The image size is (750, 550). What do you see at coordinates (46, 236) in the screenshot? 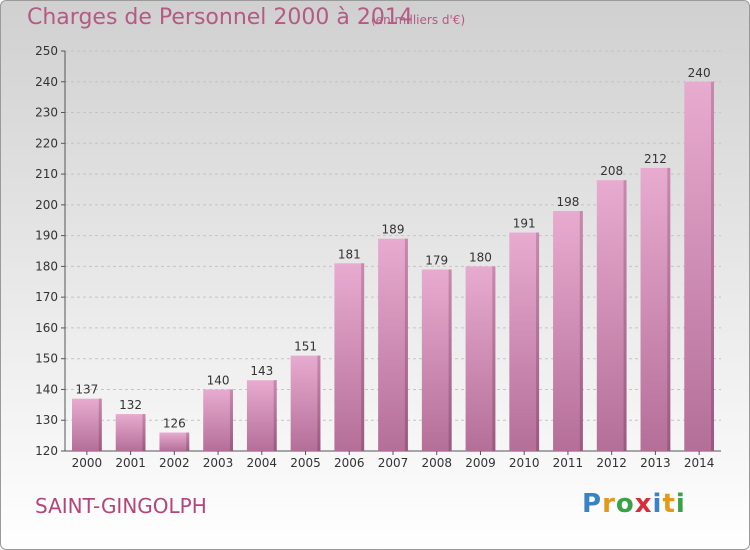
I see `y-tick-label: 190` at bounding box center [46, 236].